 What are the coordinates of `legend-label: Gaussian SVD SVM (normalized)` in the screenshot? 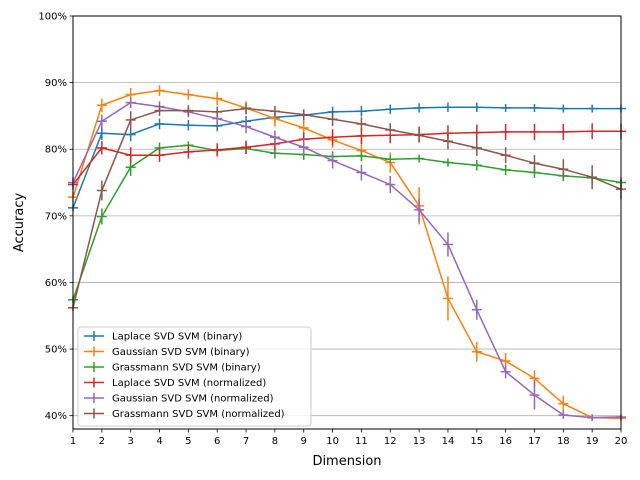 It's located at (193, 399).